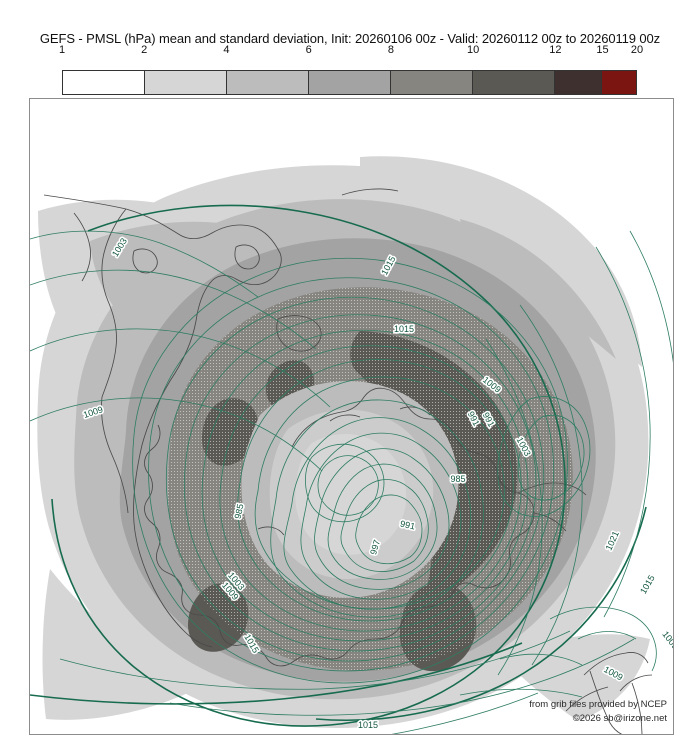 The width and height of the screenshot is (700, 748). Describe the element at coordinates (407, 525) in the screenshot. I see `svg-text: 991` at that location.